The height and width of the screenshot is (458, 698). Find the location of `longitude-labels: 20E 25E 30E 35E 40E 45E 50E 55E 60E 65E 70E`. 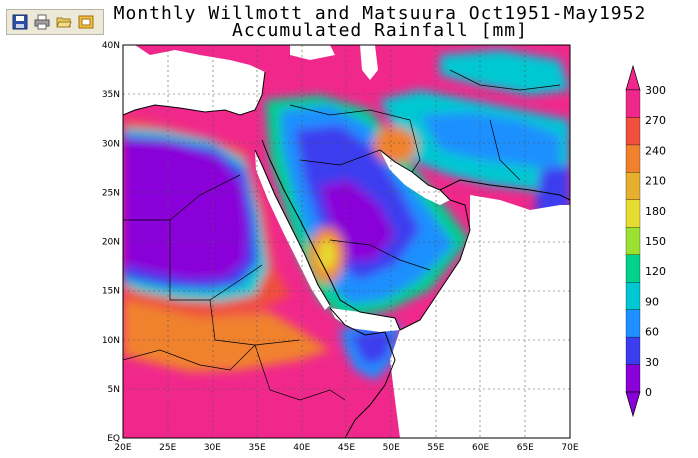

longitude-labels: 20E 25E 30E 35E 40E 45E 50E 55E 60E 65E 70E is located at coordinates (346, 448).